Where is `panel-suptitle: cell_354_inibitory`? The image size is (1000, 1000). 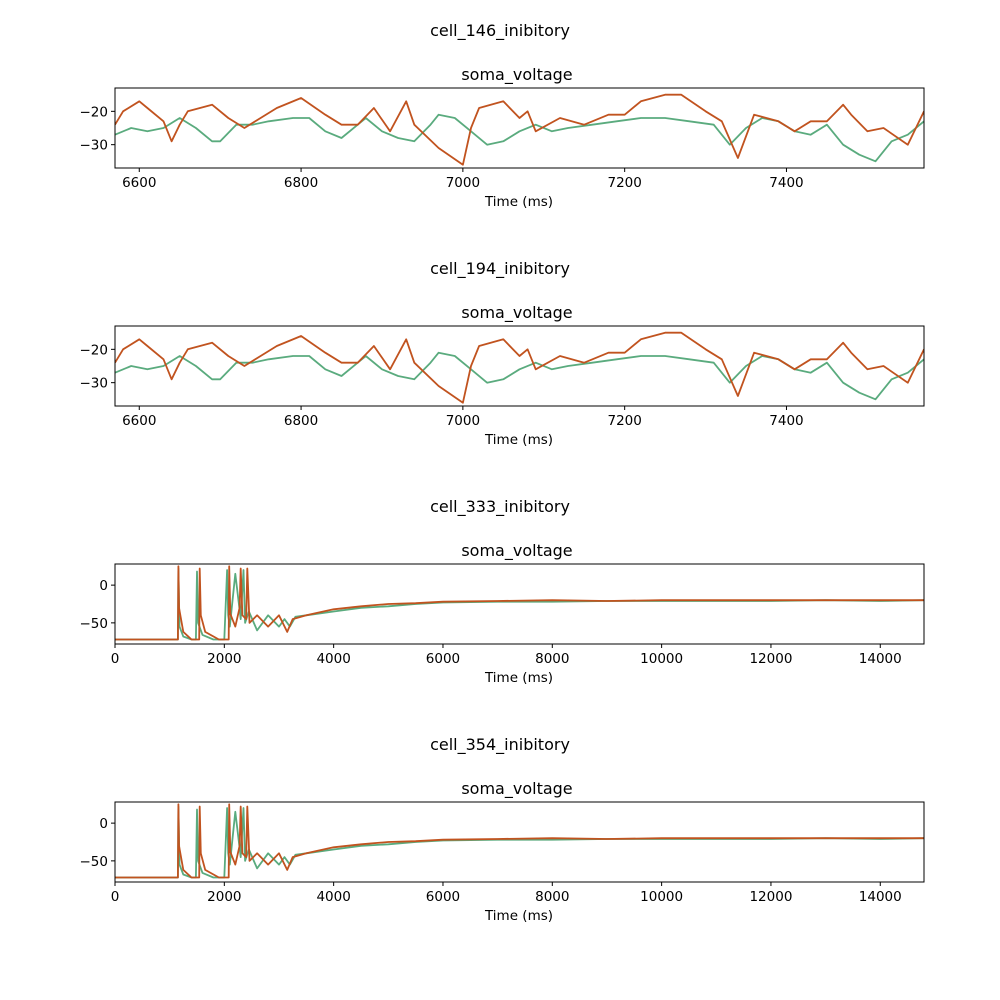 panel-suptitle: cell_354_inibitory is located at coordinates (500, 745).